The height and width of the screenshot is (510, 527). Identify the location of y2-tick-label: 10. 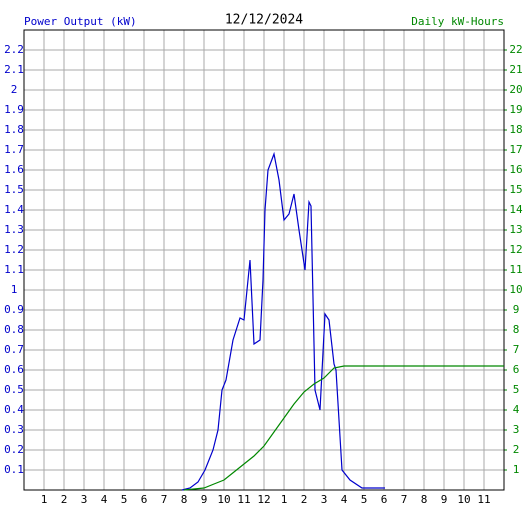
(515, 289).